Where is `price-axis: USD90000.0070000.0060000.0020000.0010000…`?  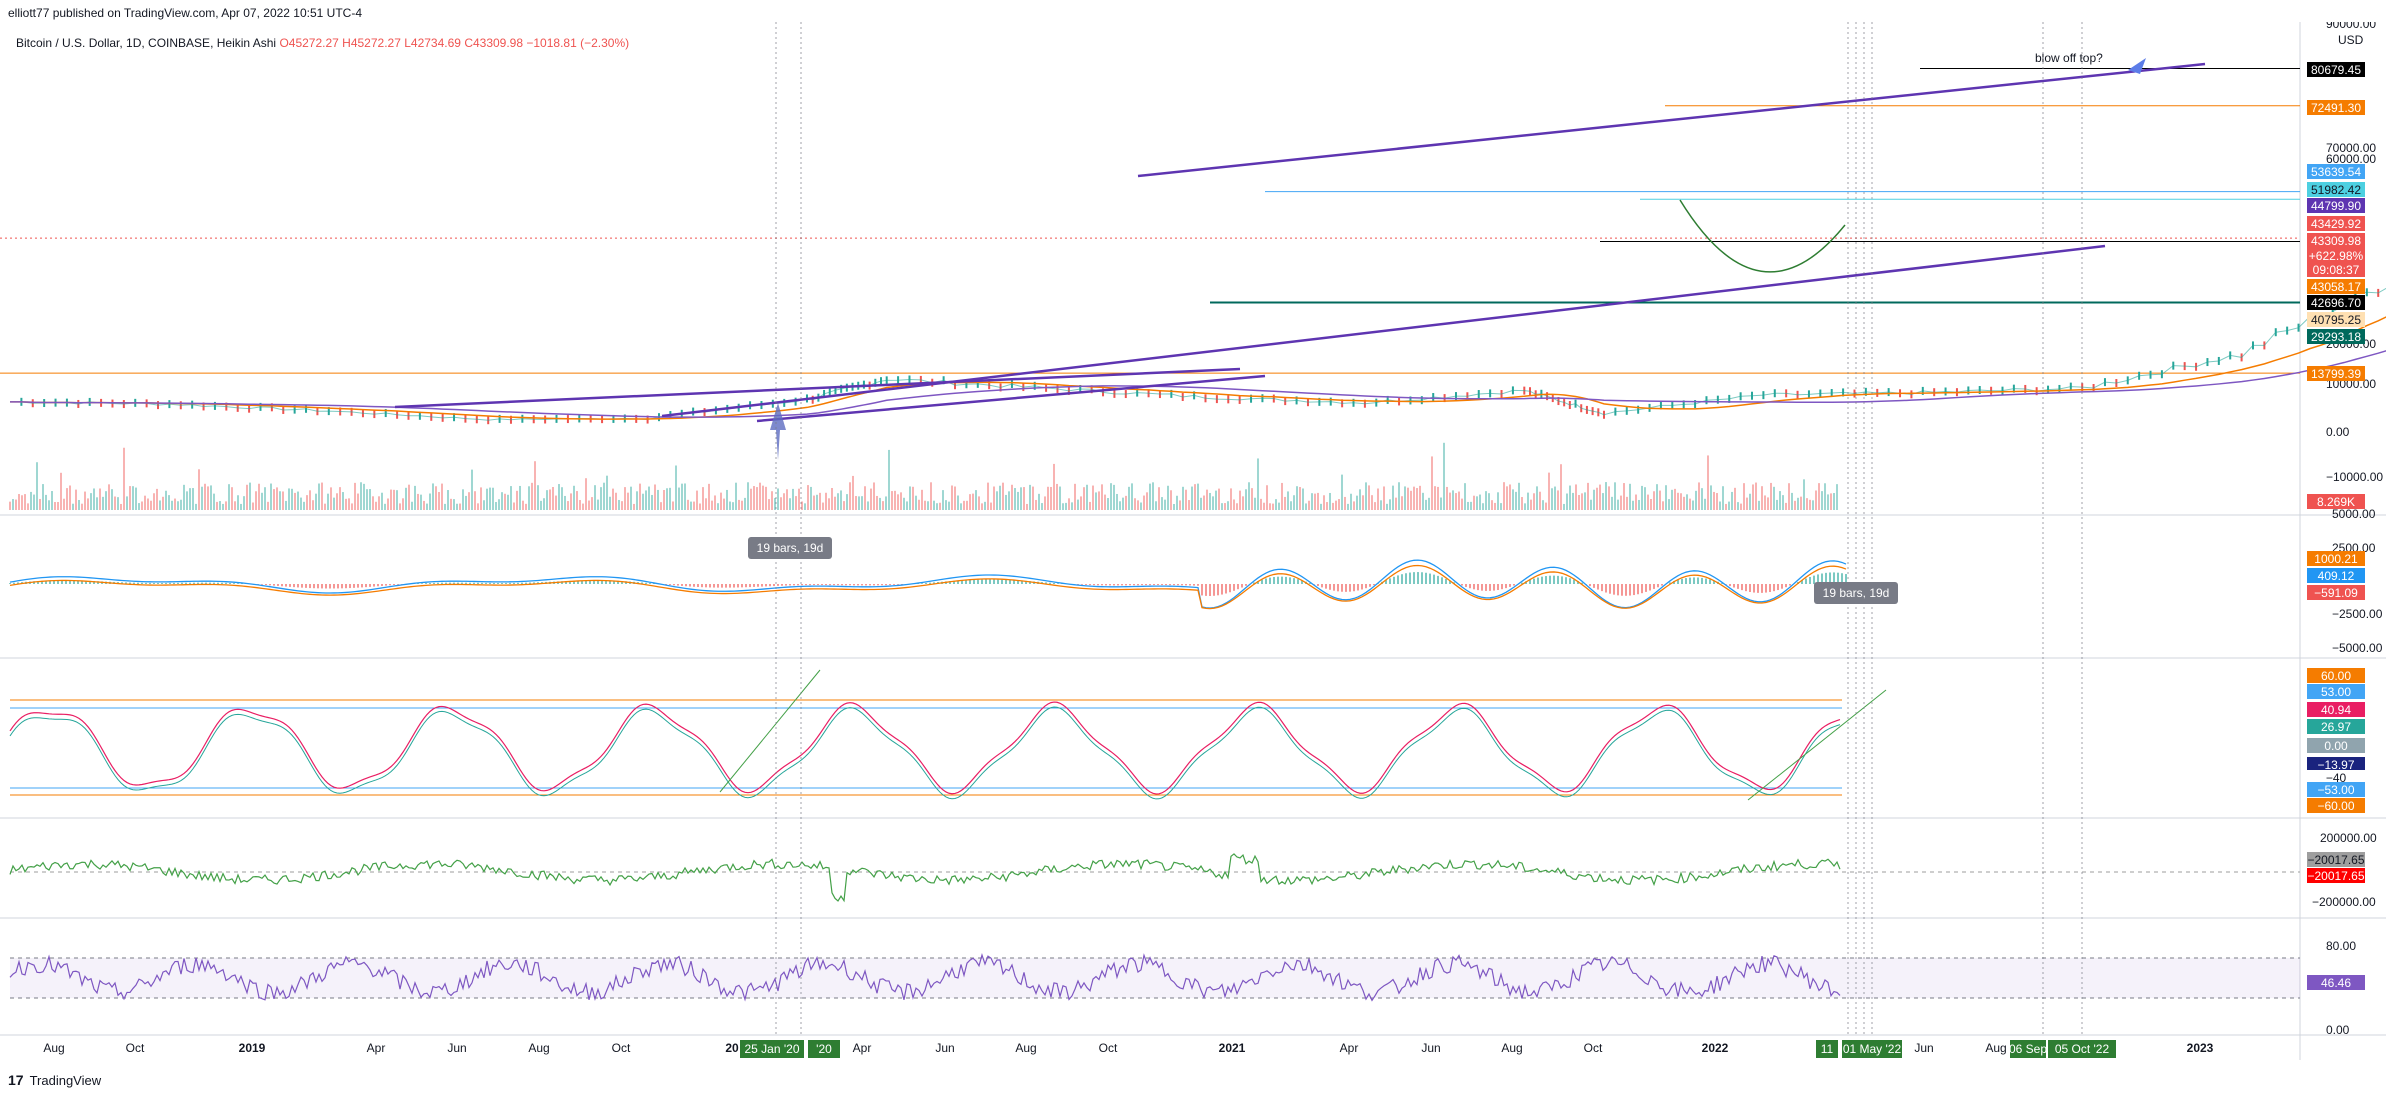 price-axis: USD90000.0070000.0060000.0020000.0010000… is located at coordinates (2345, 529).